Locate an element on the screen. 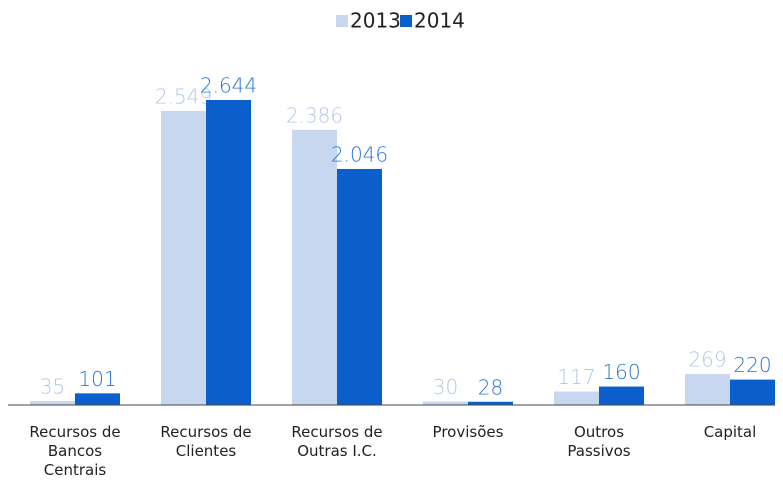 Image resolution: width=783 pixels, height=481 pixels. value-label: 220 is located at coordinates (752, 365).